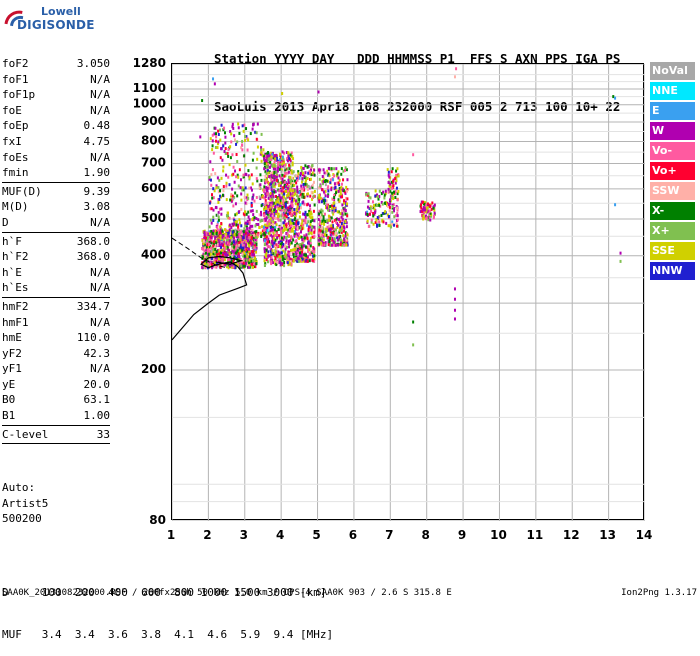 The height and width of the screenshot is (656, 700). I want to click on param-row: fxI 4.75, so click(56, 142).